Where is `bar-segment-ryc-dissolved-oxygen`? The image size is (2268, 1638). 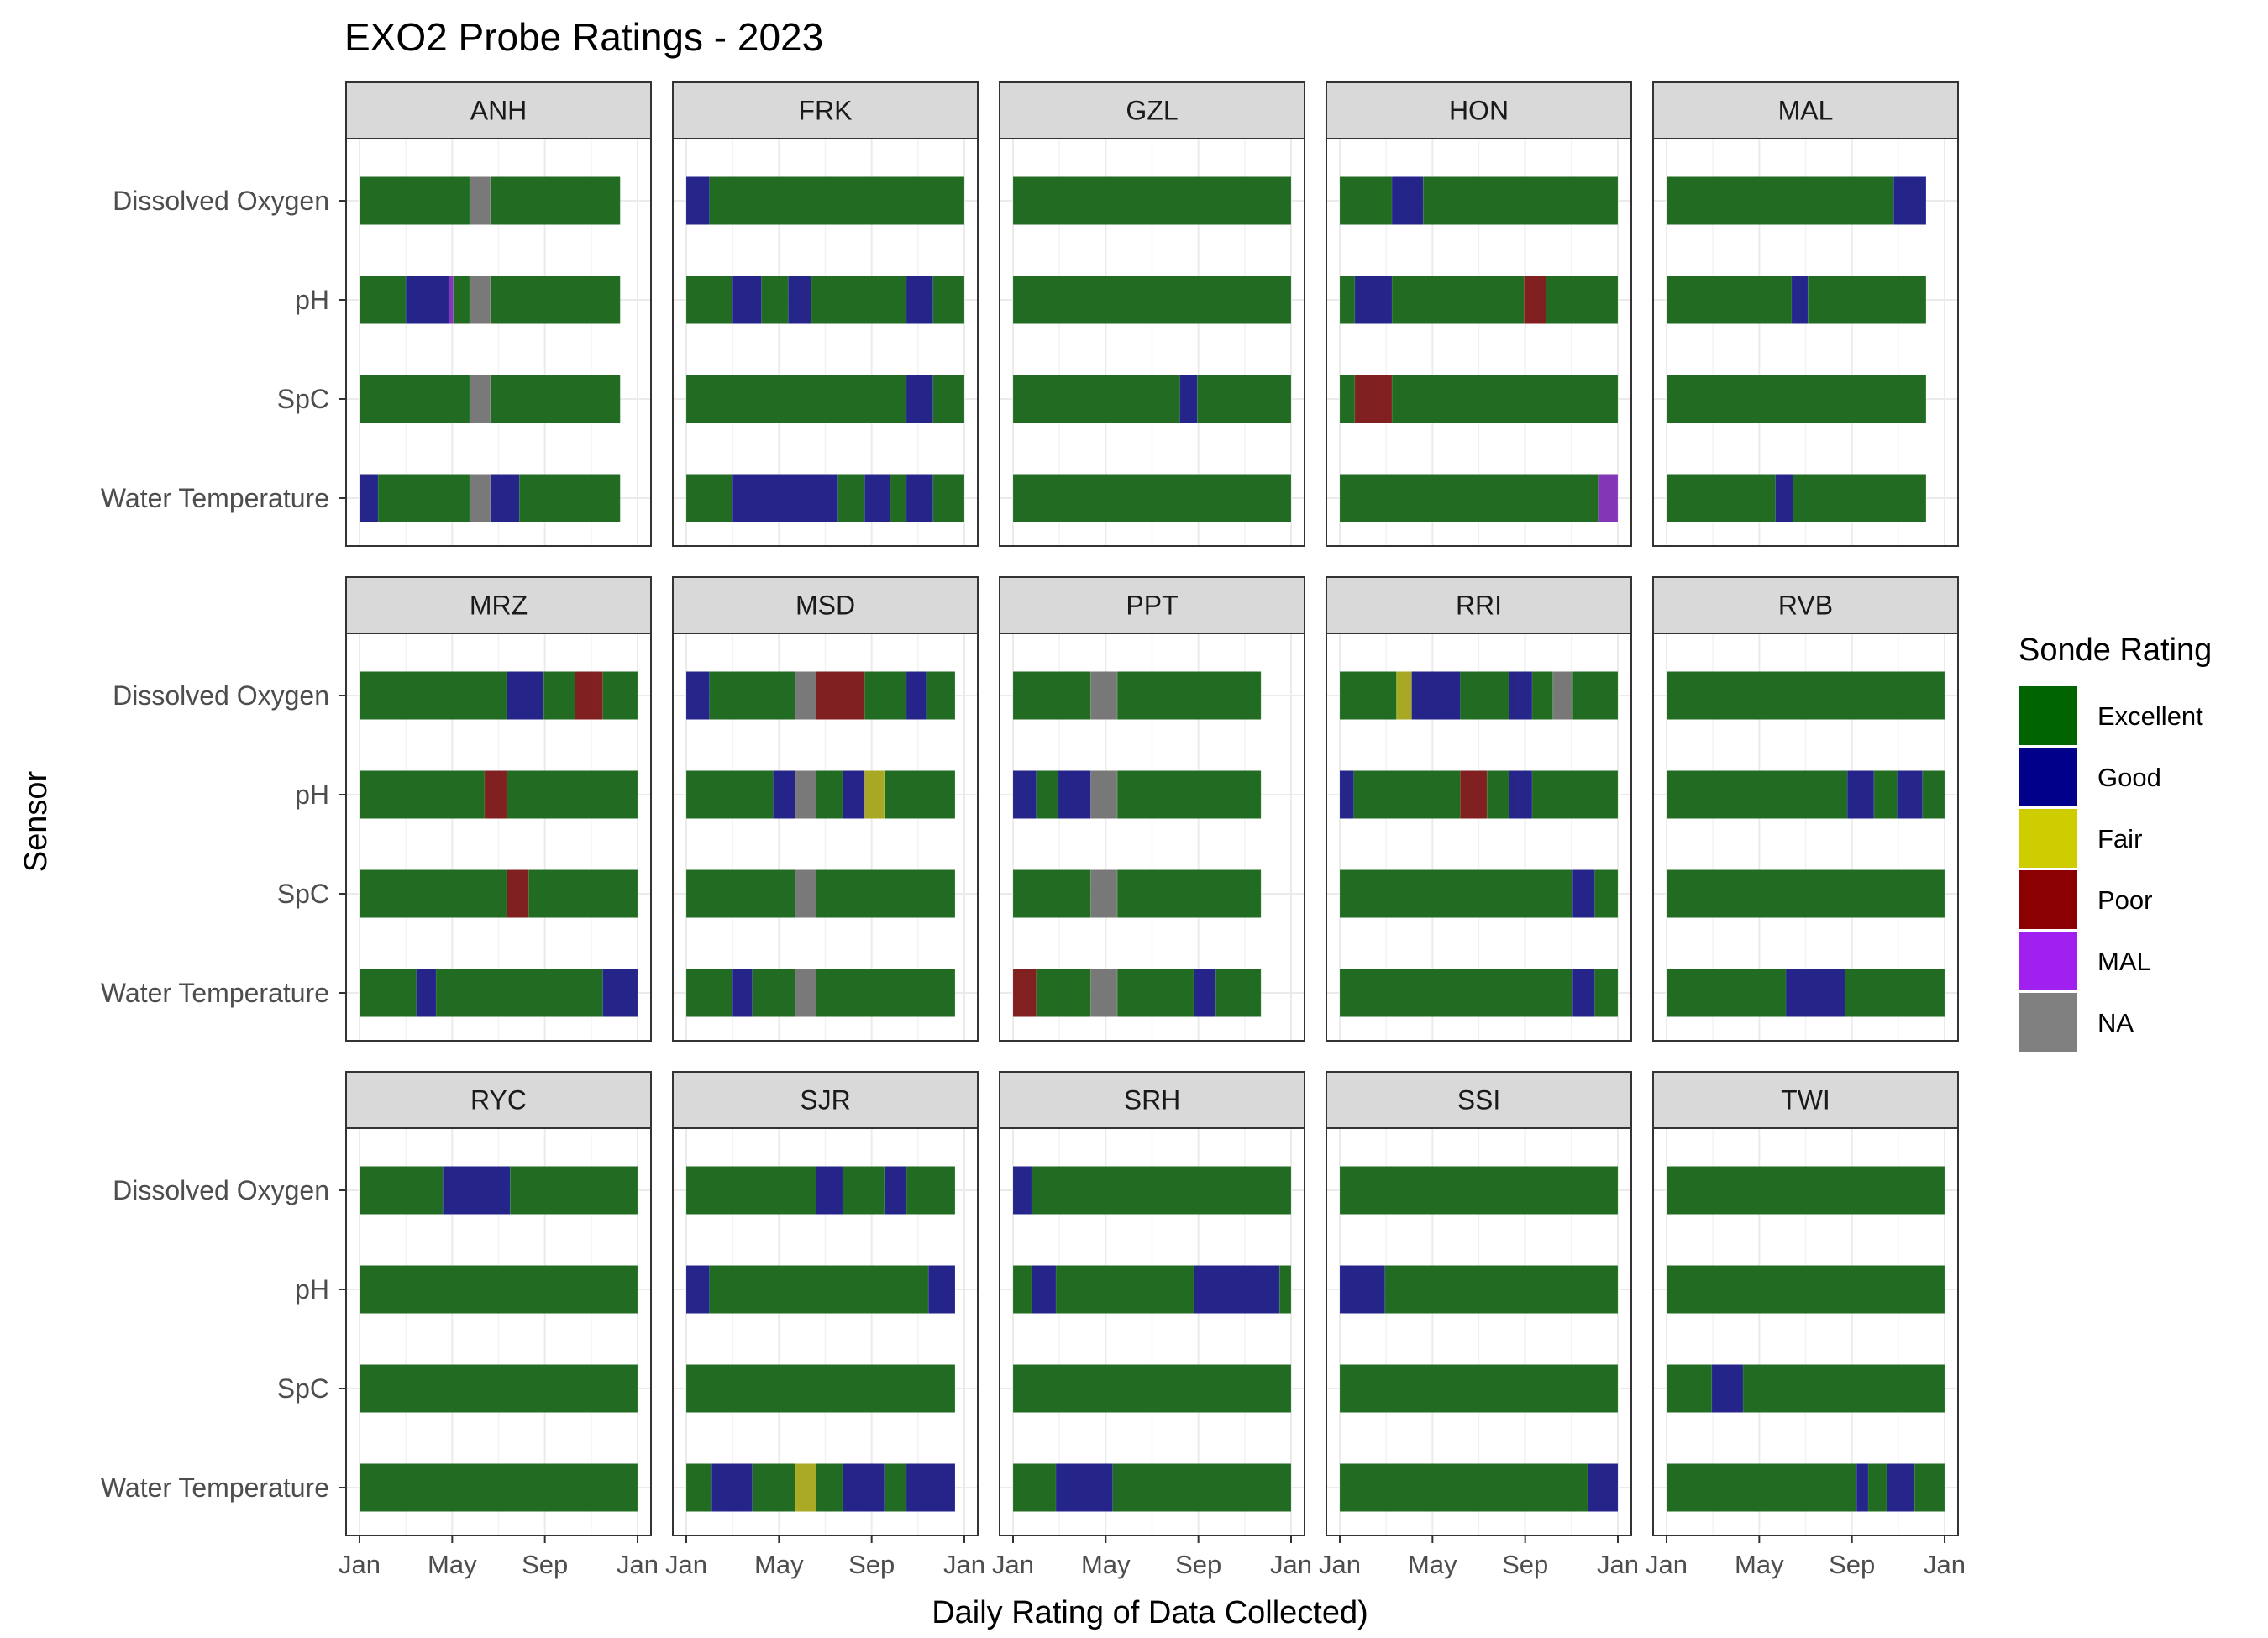
bar-segment-ryc-dissolved-oxygen is located at coordinates (477, 1190).